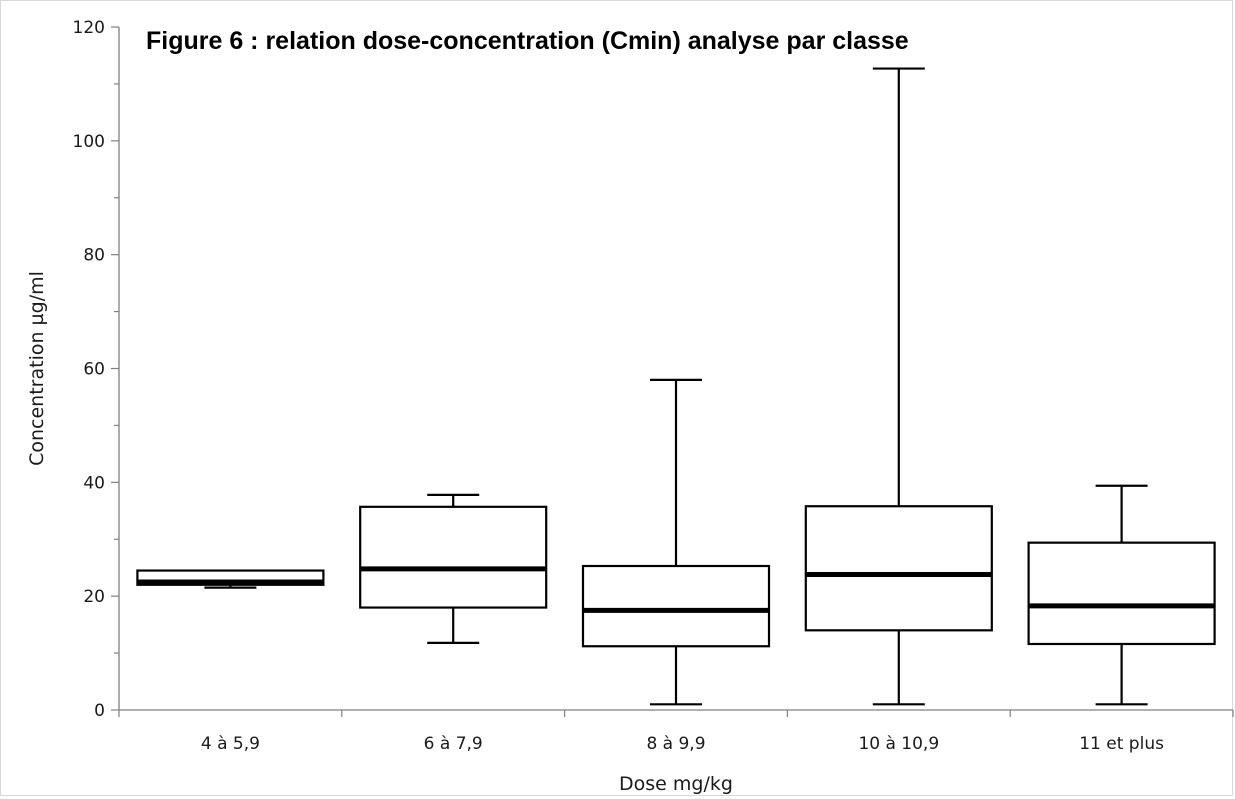 The image size is (1235, 799). What do you see at coordinates (94, 256) in the screenshot?
I see `y-tick-label: 80` at bounding box center [94, 256].